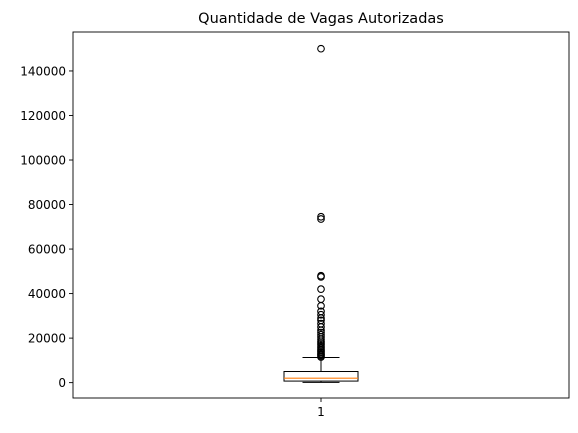  What do you see at coordinates (43, 116) in the screenshot?
I see `y-tick-label: 120000` at bounding box center [43, 116].